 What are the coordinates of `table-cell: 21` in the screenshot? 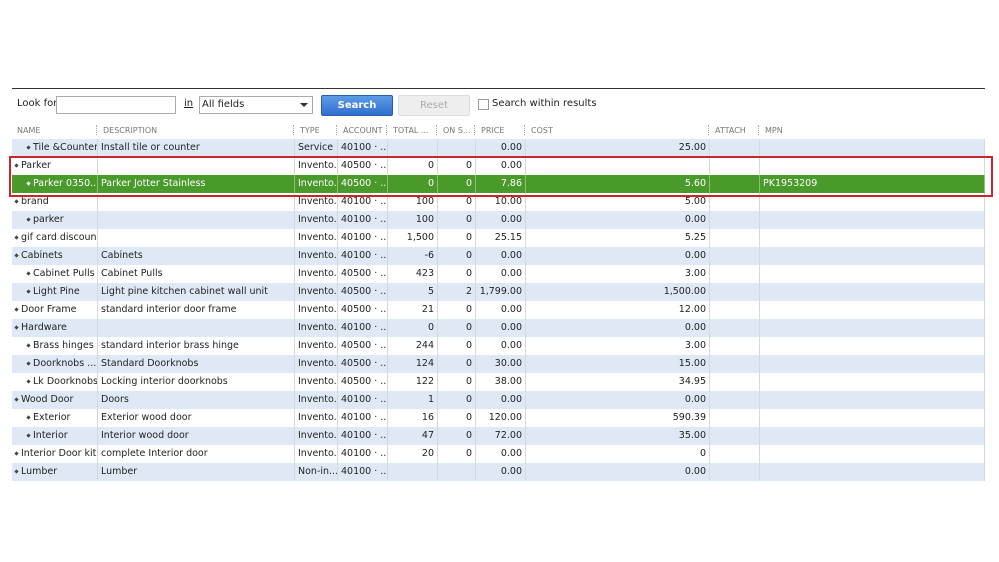 It's located at (413, 310).